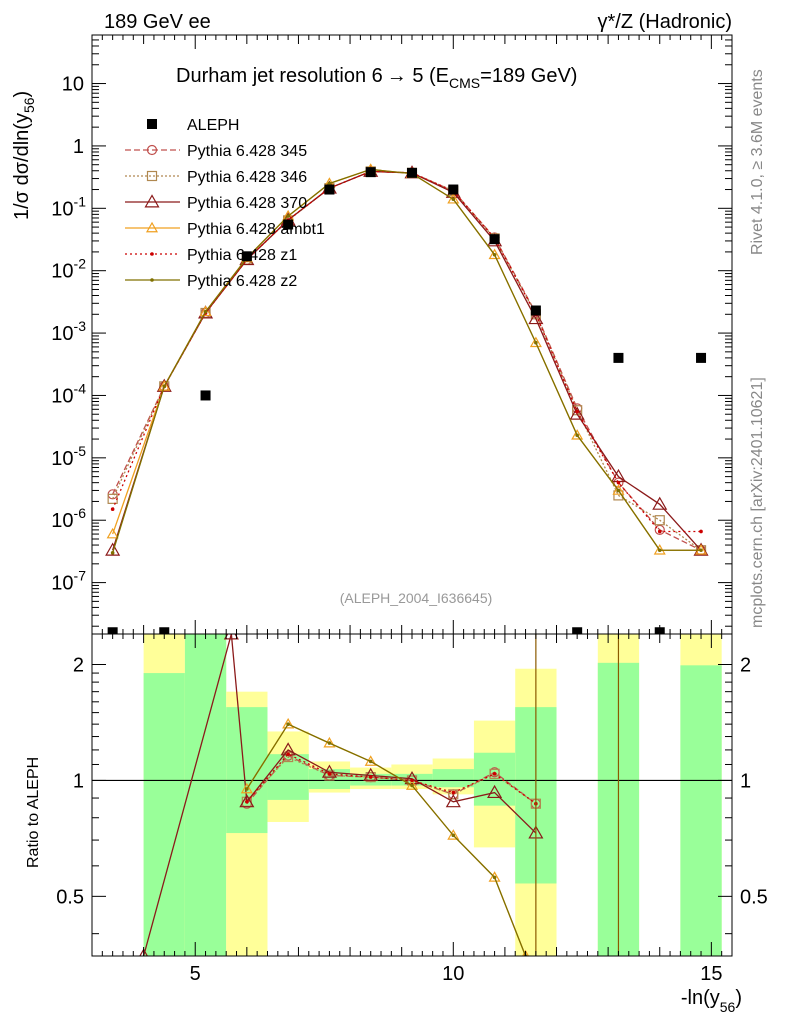 Image resolution: width=786 pixels, height=1024 pixels. I want to click on series-line, so click(386, 839).